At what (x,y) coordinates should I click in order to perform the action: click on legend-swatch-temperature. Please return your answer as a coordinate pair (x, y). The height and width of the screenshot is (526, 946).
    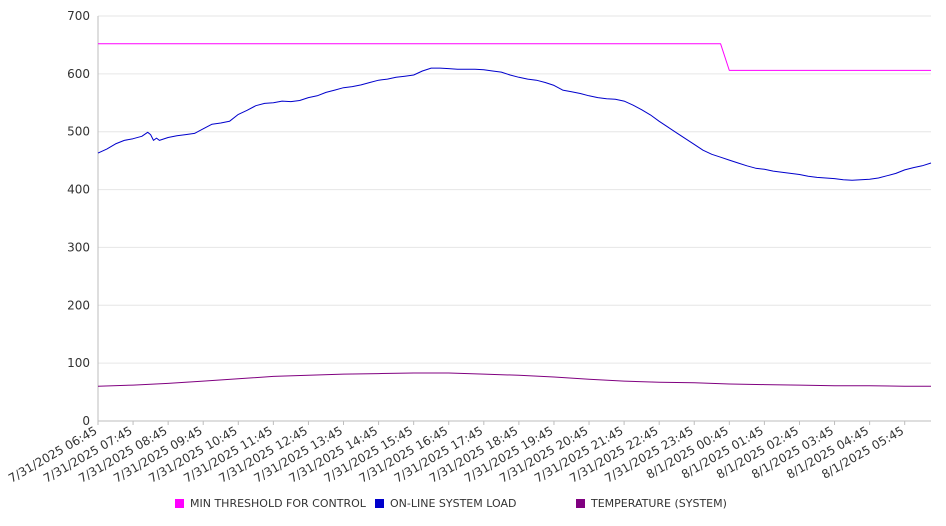
    Looking at the image, I should click on (580, 503).